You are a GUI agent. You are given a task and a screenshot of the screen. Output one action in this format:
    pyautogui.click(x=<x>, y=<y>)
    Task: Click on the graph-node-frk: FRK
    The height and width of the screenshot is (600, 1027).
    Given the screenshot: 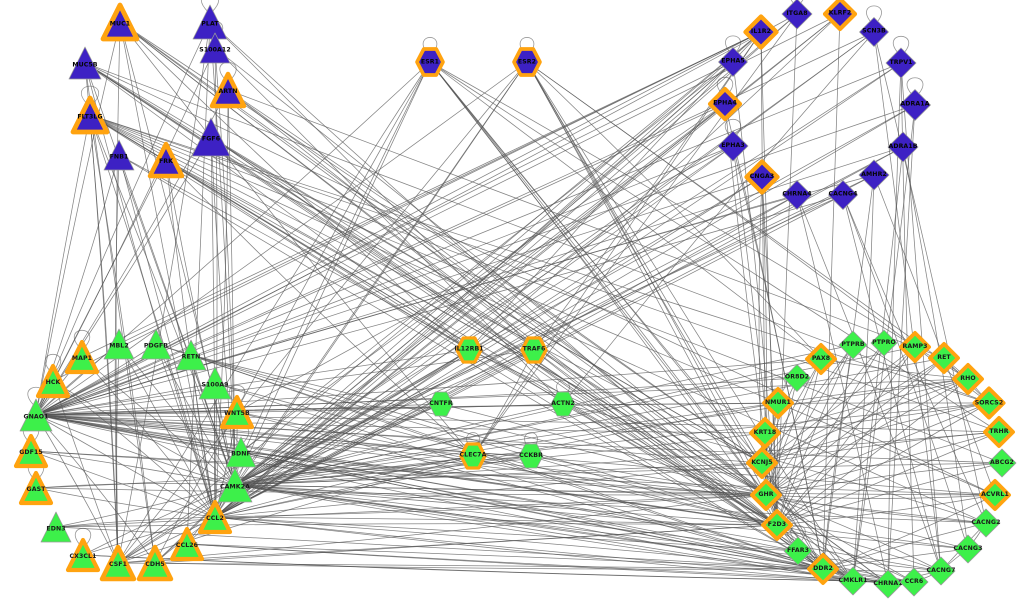 What is the action you would take?
    pyautogui.click(x=166, y=160)
    